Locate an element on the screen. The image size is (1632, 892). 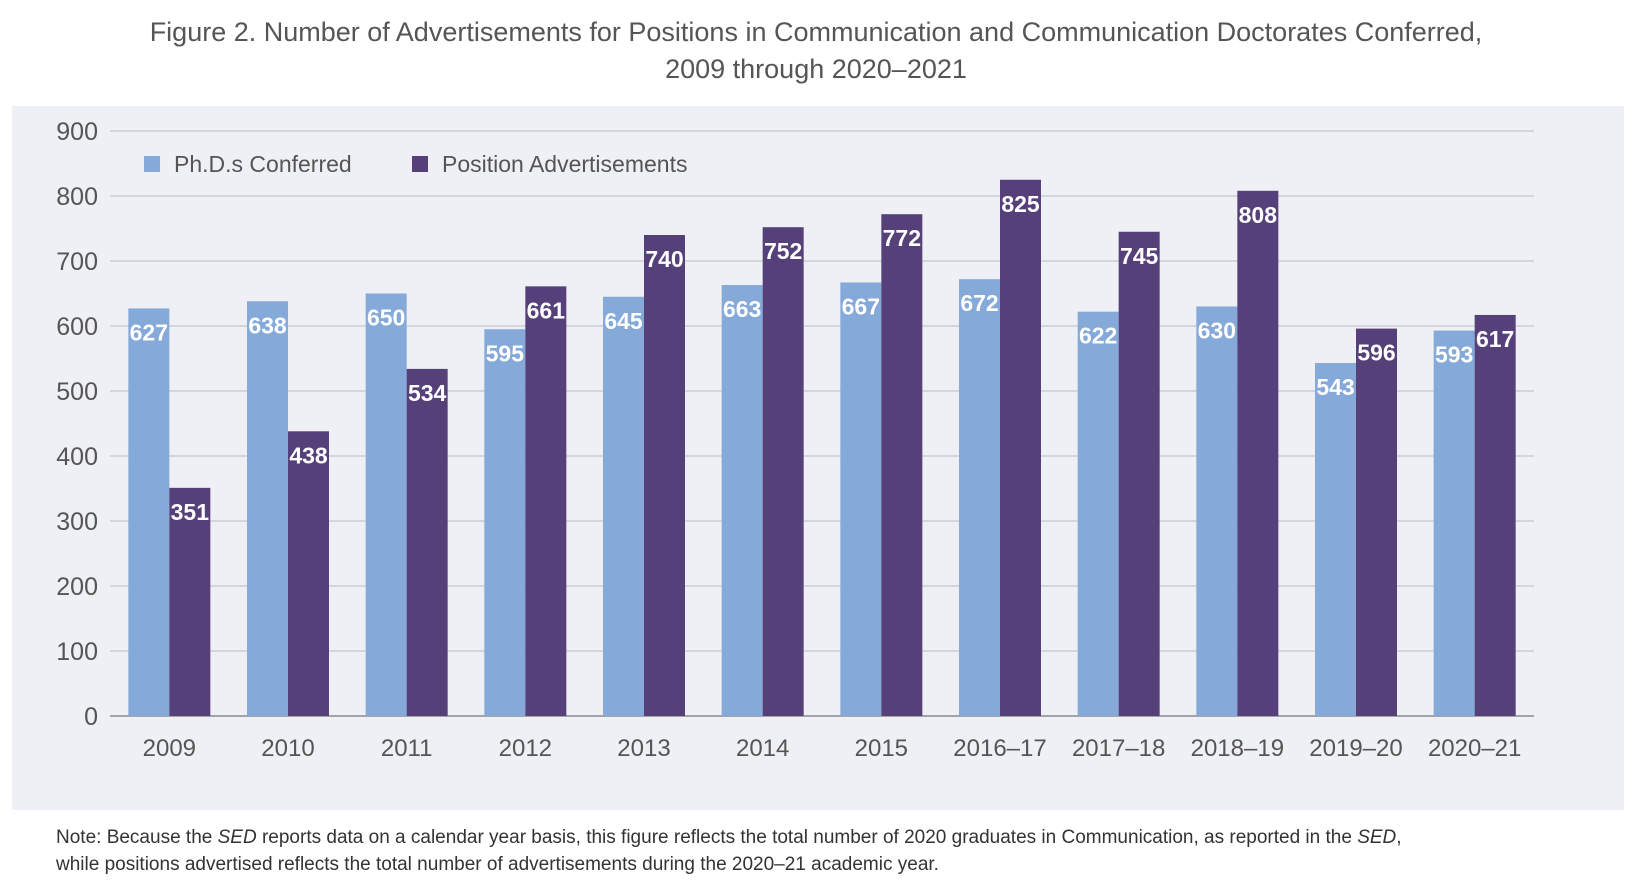
x-tick-label: 2017–18 is located at coordinates (1118, 748).